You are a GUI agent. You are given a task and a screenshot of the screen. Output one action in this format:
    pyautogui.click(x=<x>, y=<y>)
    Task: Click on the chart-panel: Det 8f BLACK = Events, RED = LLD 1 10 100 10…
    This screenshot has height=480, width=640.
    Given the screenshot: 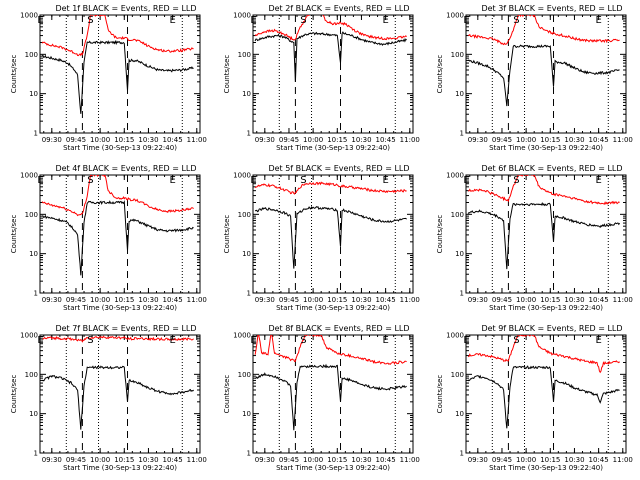 What is the action you would take?
    pyautogui.click(x=321, y=398)
    